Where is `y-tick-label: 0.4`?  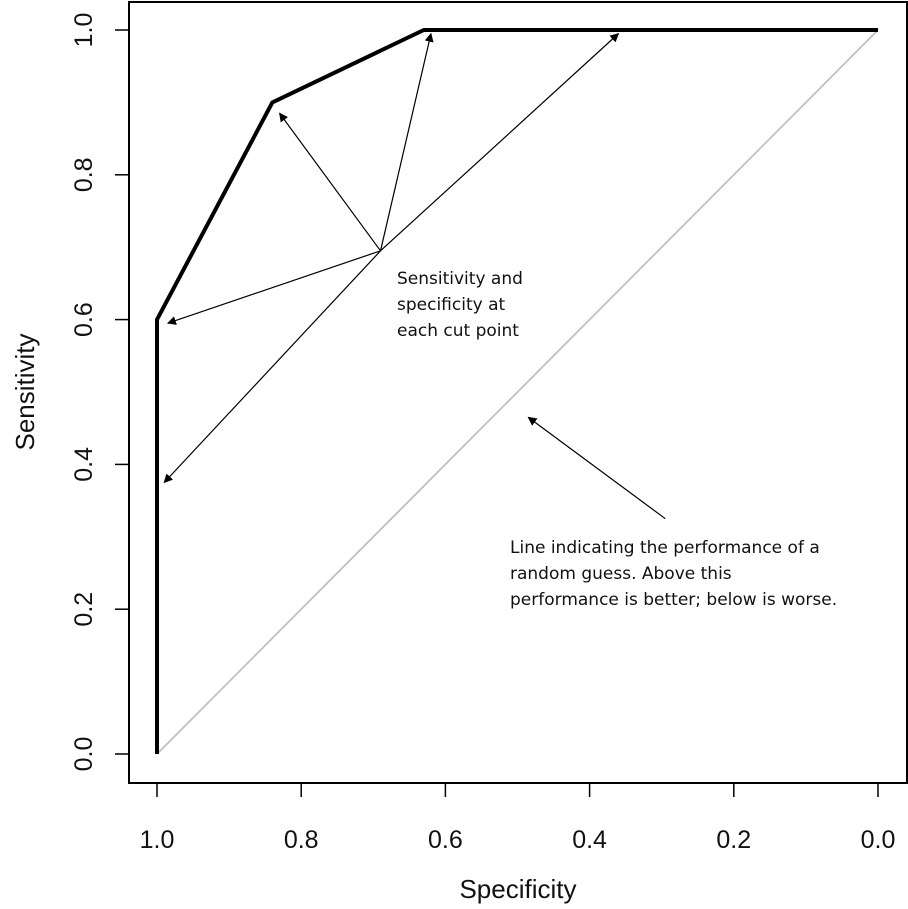 y-tick-label: 0.4 is located at coordinates (84, 464).